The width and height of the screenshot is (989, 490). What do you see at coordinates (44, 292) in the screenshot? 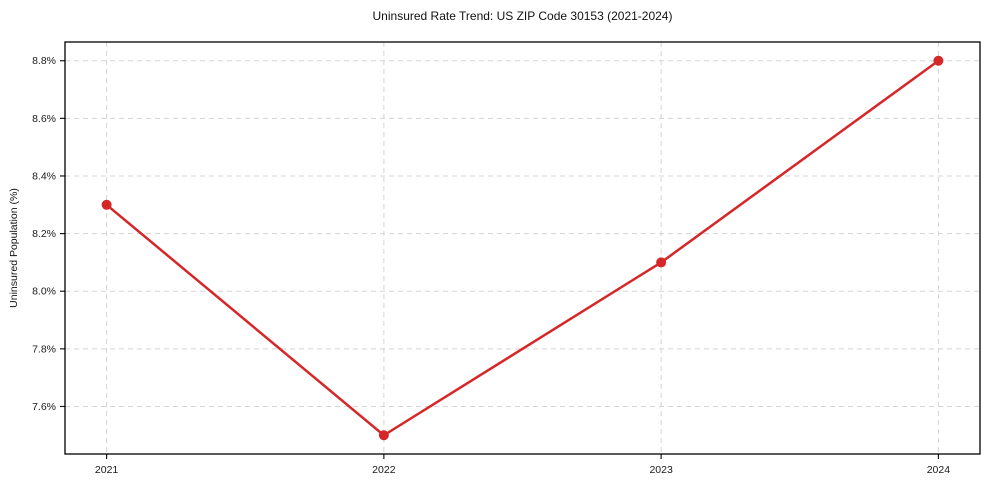
I see `y-tick-label: 8.0%` at bounding box center [44, 292].